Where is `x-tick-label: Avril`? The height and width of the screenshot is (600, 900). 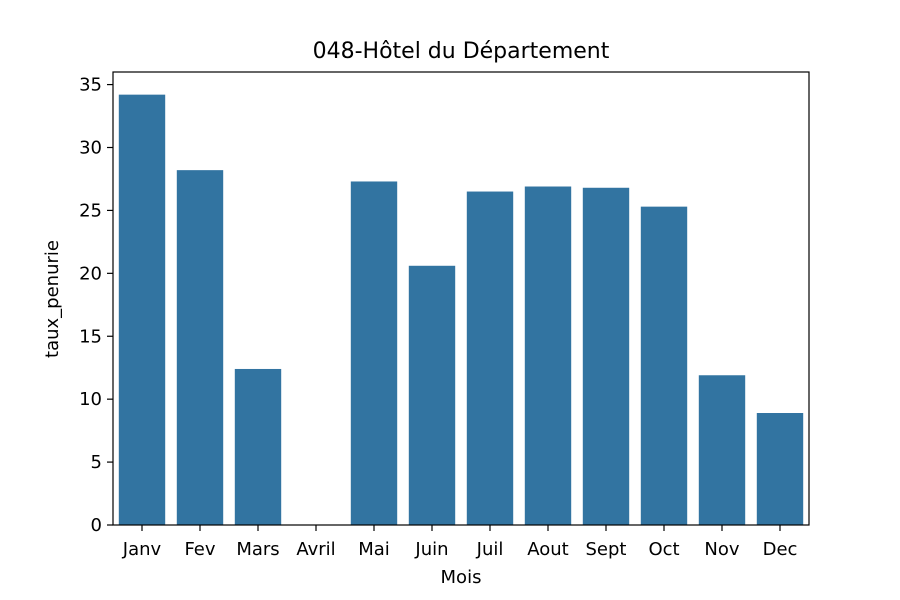 x-tick-label: Avril is located at coordinates (315, 549).